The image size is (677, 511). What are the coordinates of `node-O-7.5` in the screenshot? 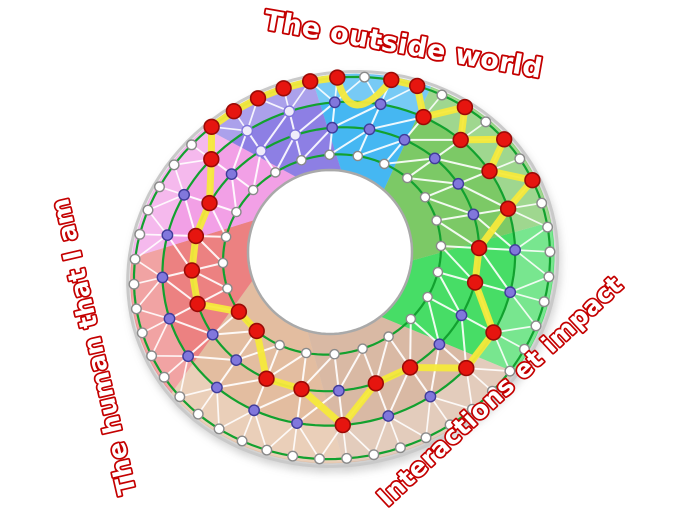 It's located at (548, 227).